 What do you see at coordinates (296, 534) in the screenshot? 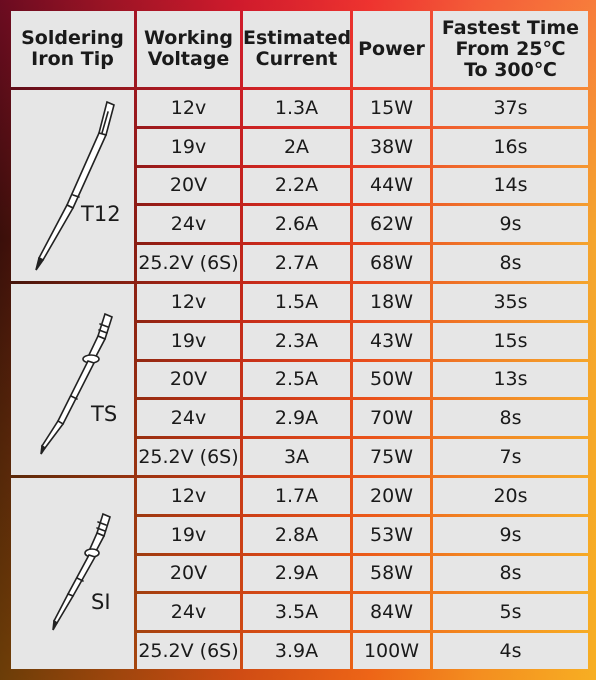
I see `current-cell: 2.8A` at bounding box center [296, 534].